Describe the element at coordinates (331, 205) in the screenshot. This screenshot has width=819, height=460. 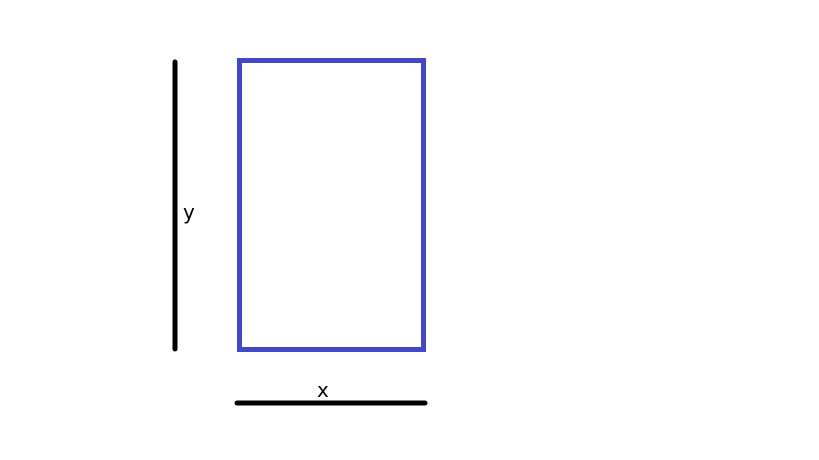
I see `rectangle` at that location.